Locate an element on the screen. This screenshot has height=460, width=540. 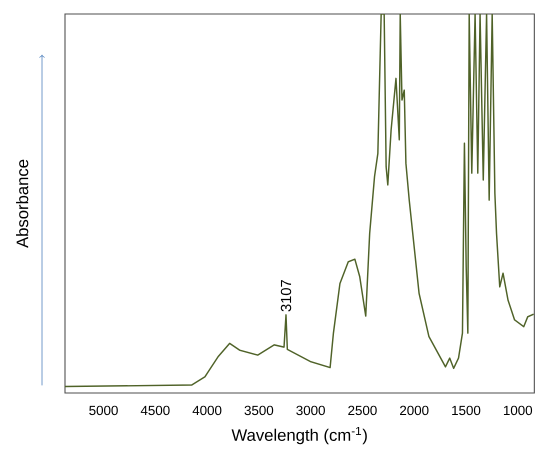
x-tick-label: 1500 is located at coordinates (466, 411).